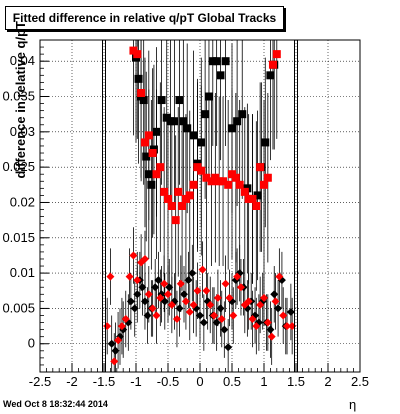  I want to click on y-tick-label: 0.025, so click(18, 166).